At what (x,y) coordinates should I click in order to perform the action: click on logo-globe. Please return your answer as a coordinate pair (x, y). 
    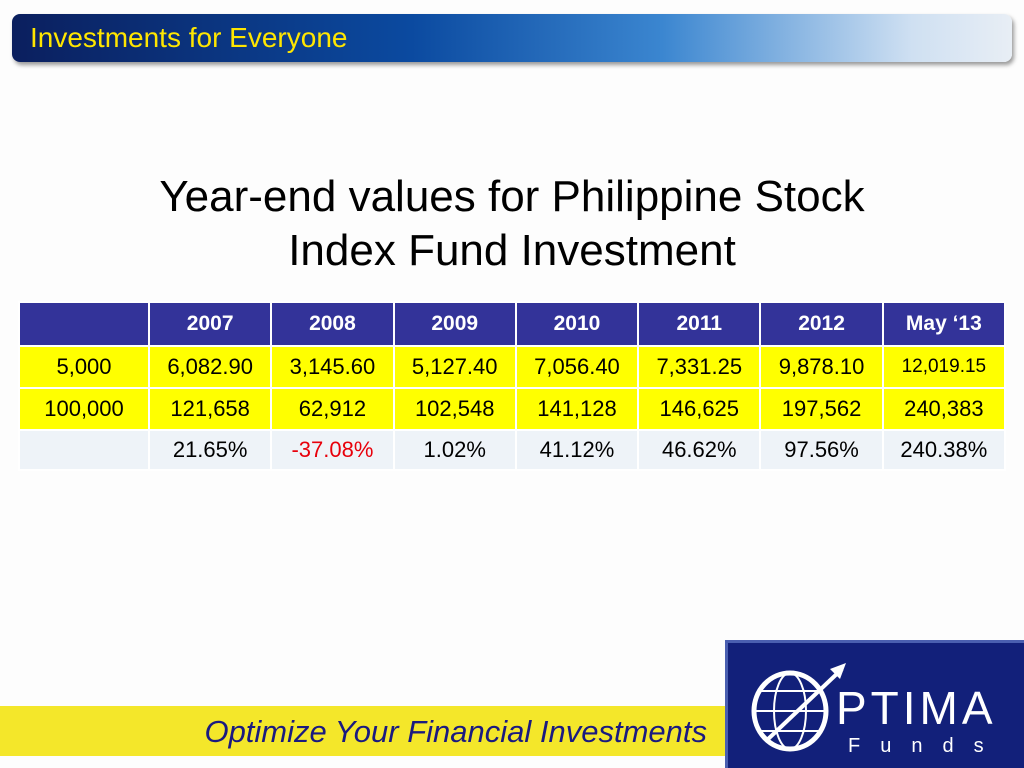
    Looking at the image, I should click on (798, 707).